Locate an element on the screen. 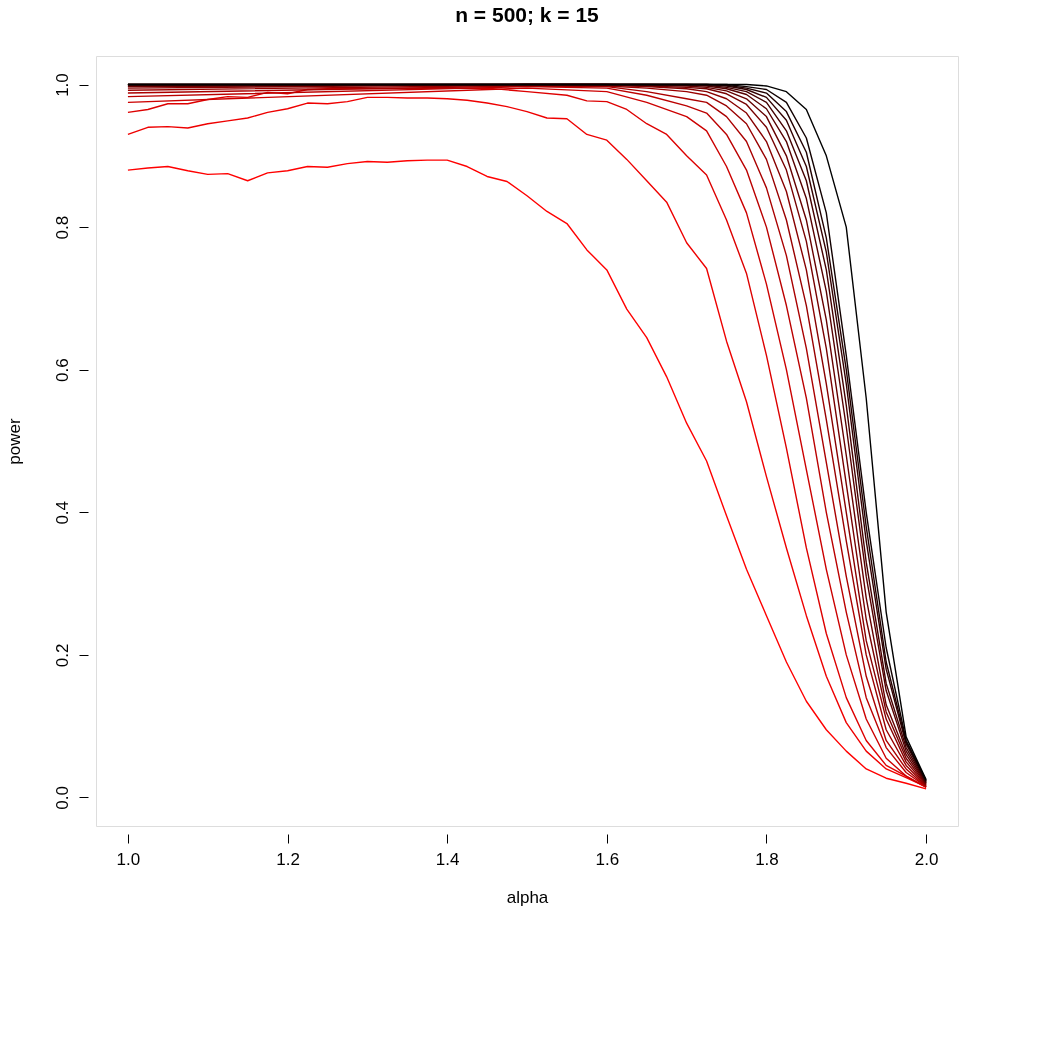  y-tick-label: 0.4 is located at coordinates (62, 512).